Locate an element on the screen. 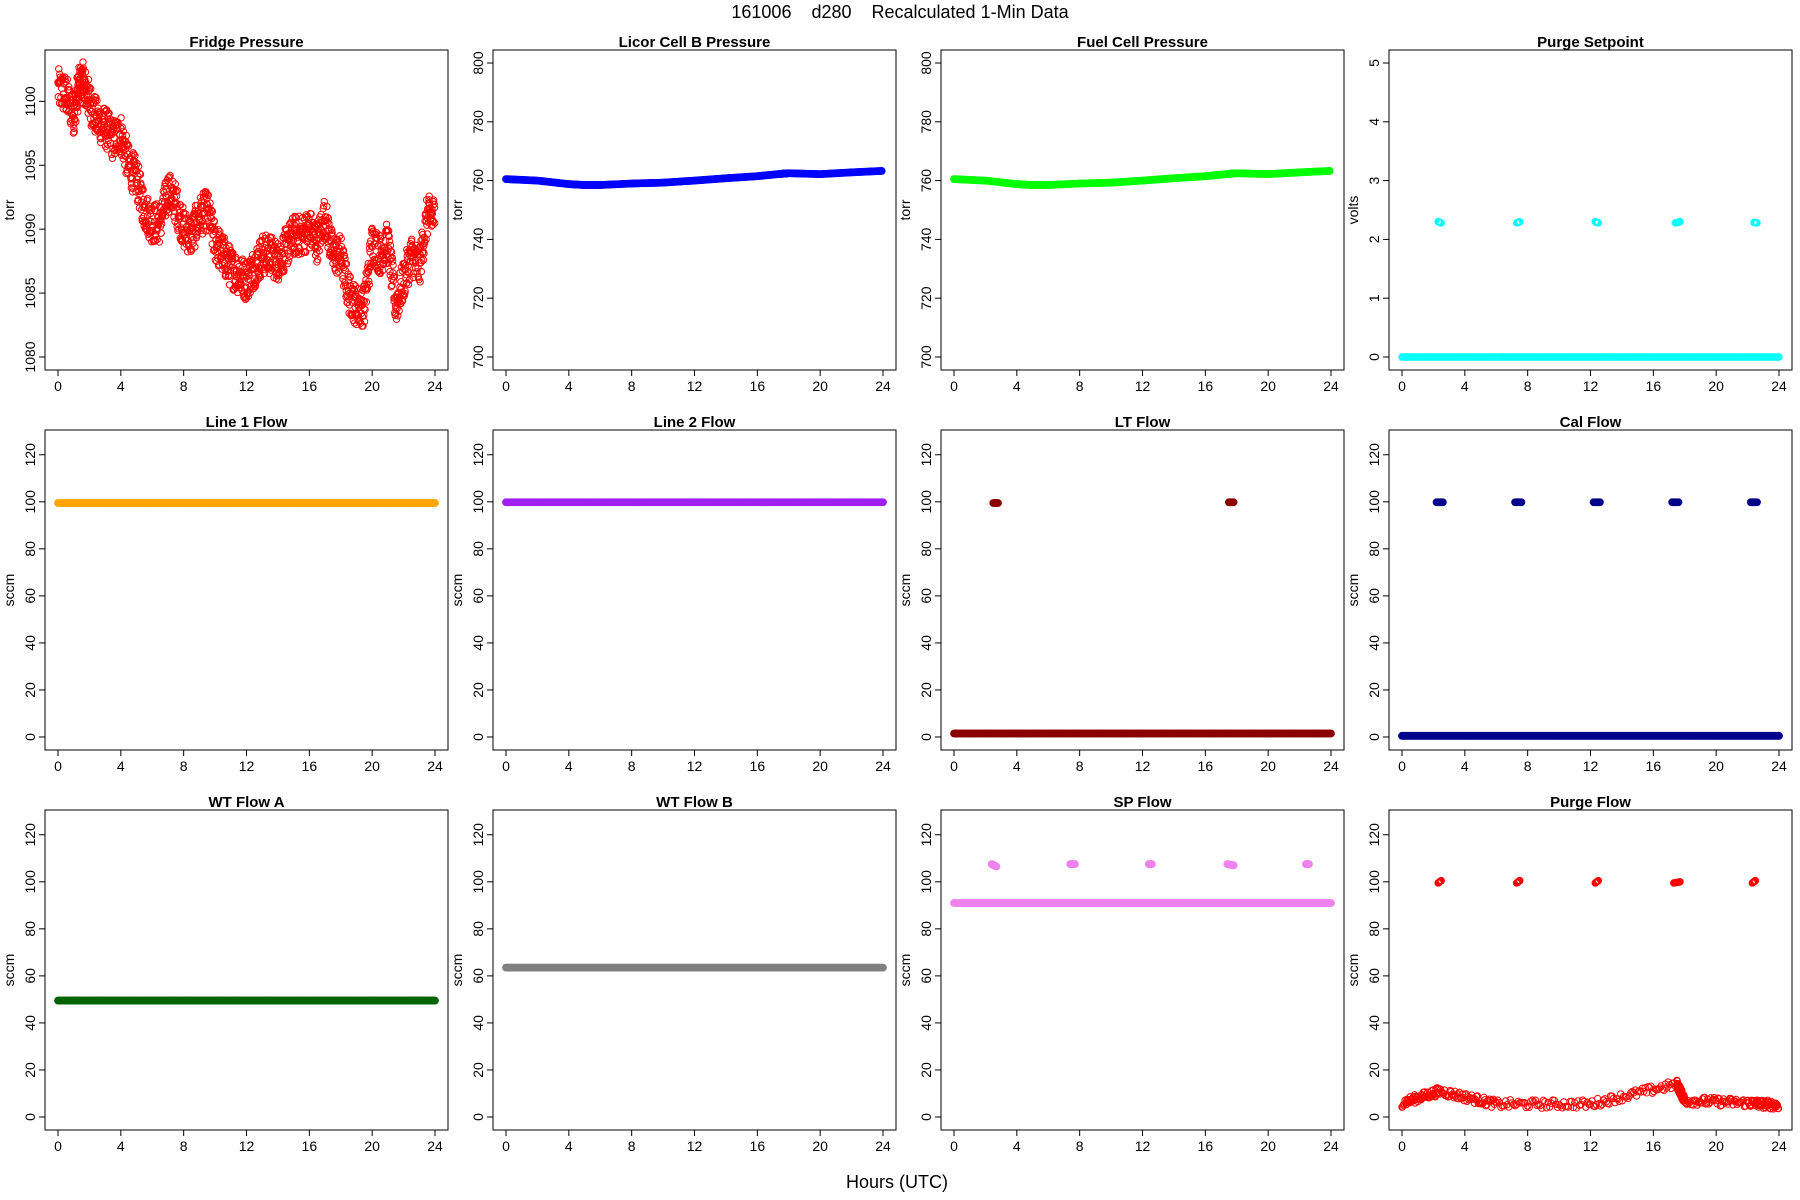  y-tick-label: 1100 is located at coordinates (30, 101).